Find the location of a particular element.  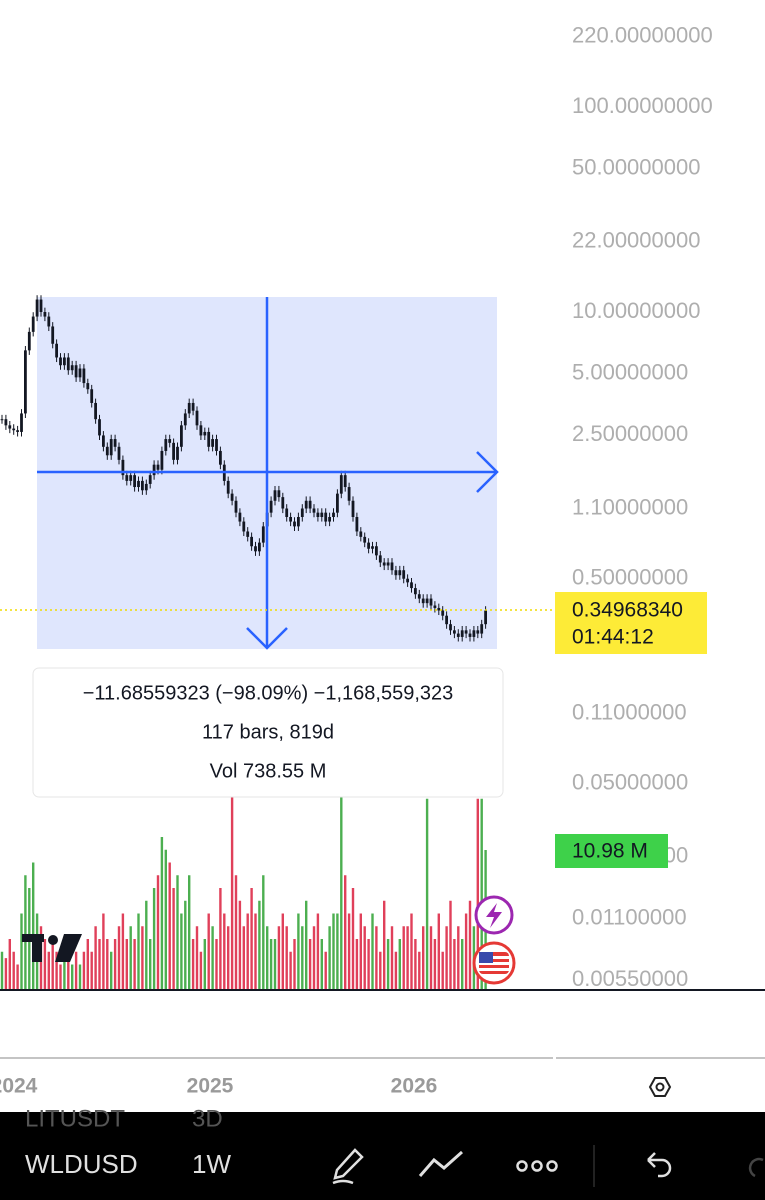

x-tick-label: 2025 is located at coordinates (210, 1086).